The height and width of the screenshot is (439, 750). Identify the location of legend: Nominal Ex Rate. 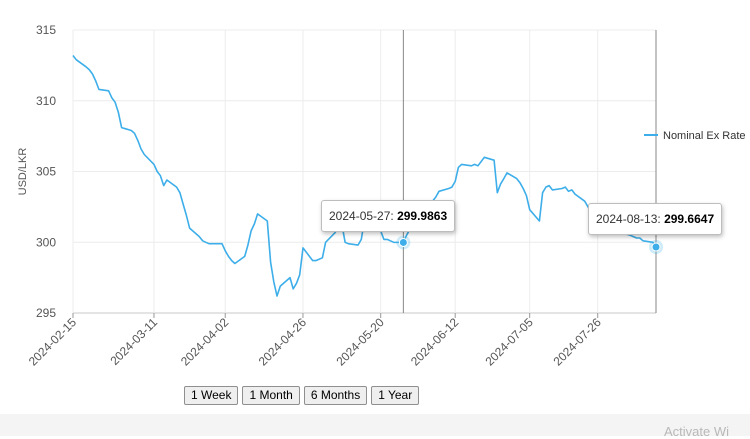
(695, 136).